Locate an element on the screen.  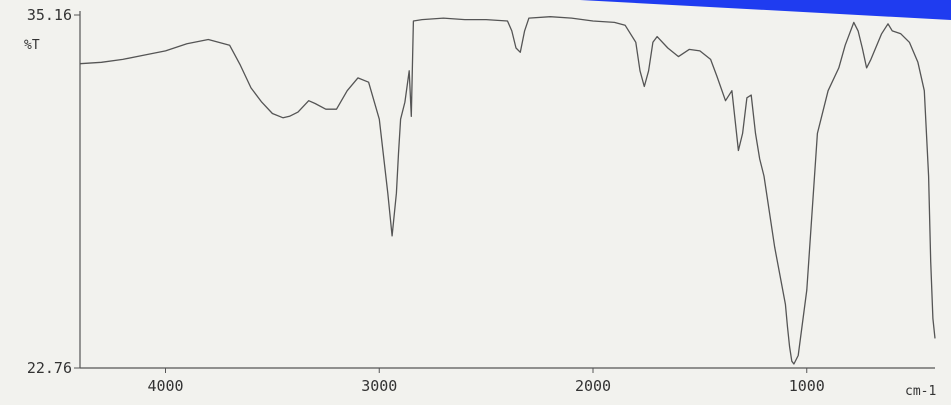
x-tick-label: 2000 is located at coordinates (593, 386).